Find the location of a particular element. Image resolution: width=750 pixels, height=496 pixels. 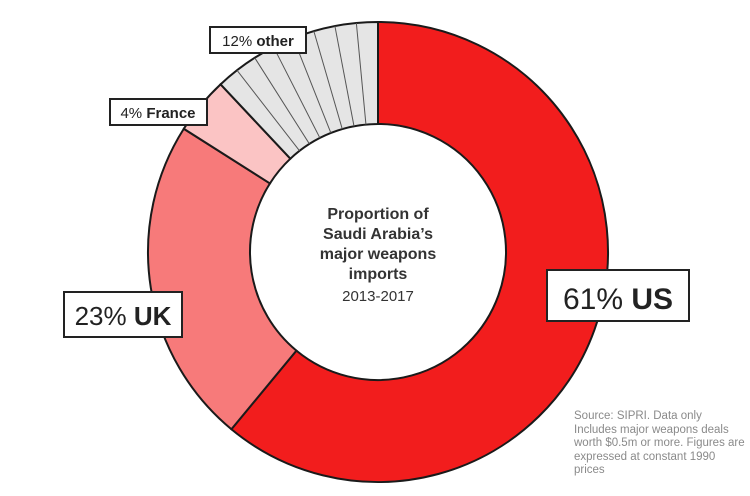

label-other-pct: 12% is located at coordinates (237, 41).